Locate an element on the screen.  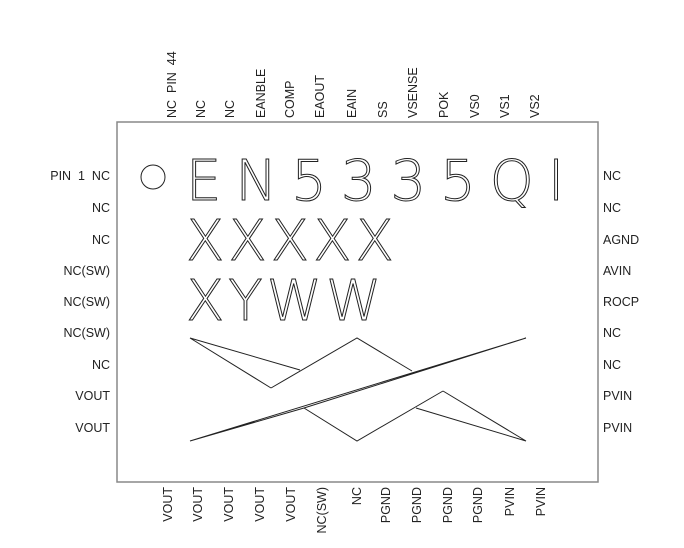
logo-right-wedge is located at coordinates (471, 416).